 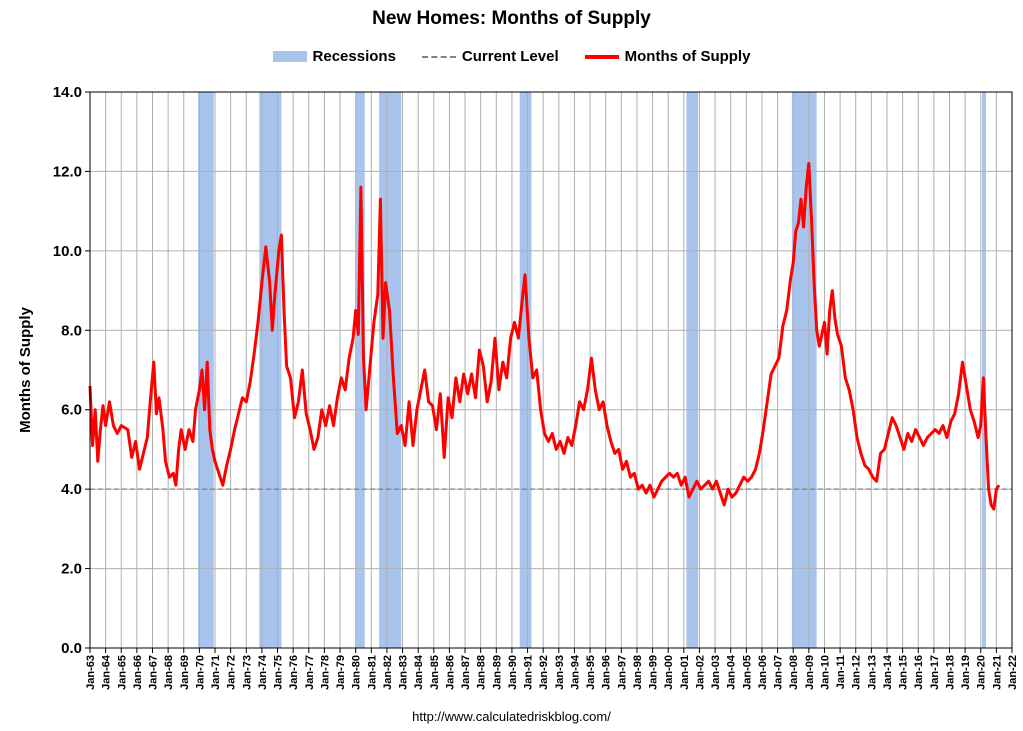 What do you see at coordinates (263, 672) in the screenshot?
I see `x-tick-label-11: Jan-74` at bounding box center [263, 672].